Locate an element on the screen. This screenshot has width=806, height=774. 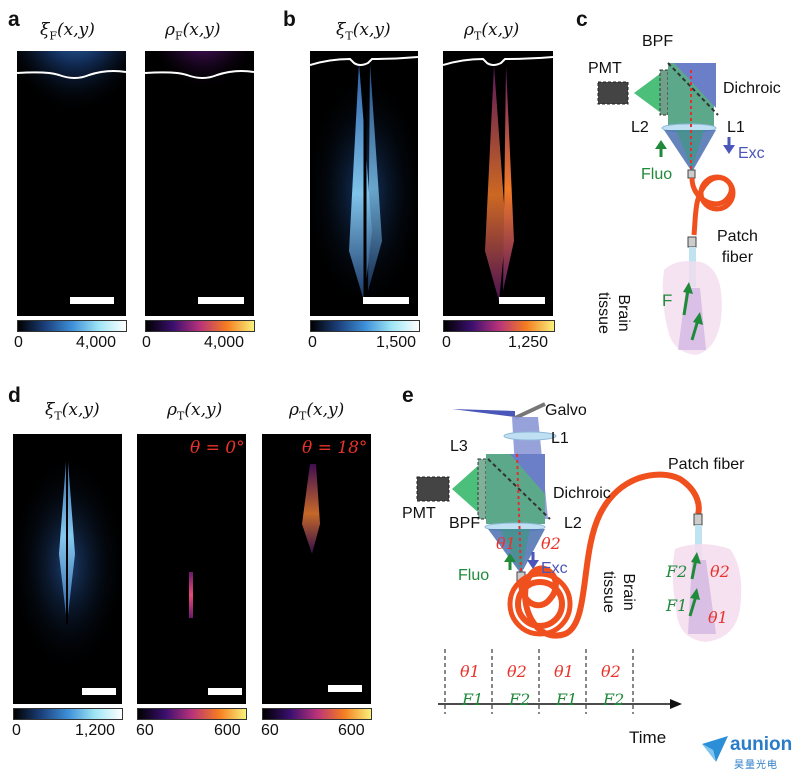
panel-d-title-3: ρT(x,y) is located at coordinates (317, 411).